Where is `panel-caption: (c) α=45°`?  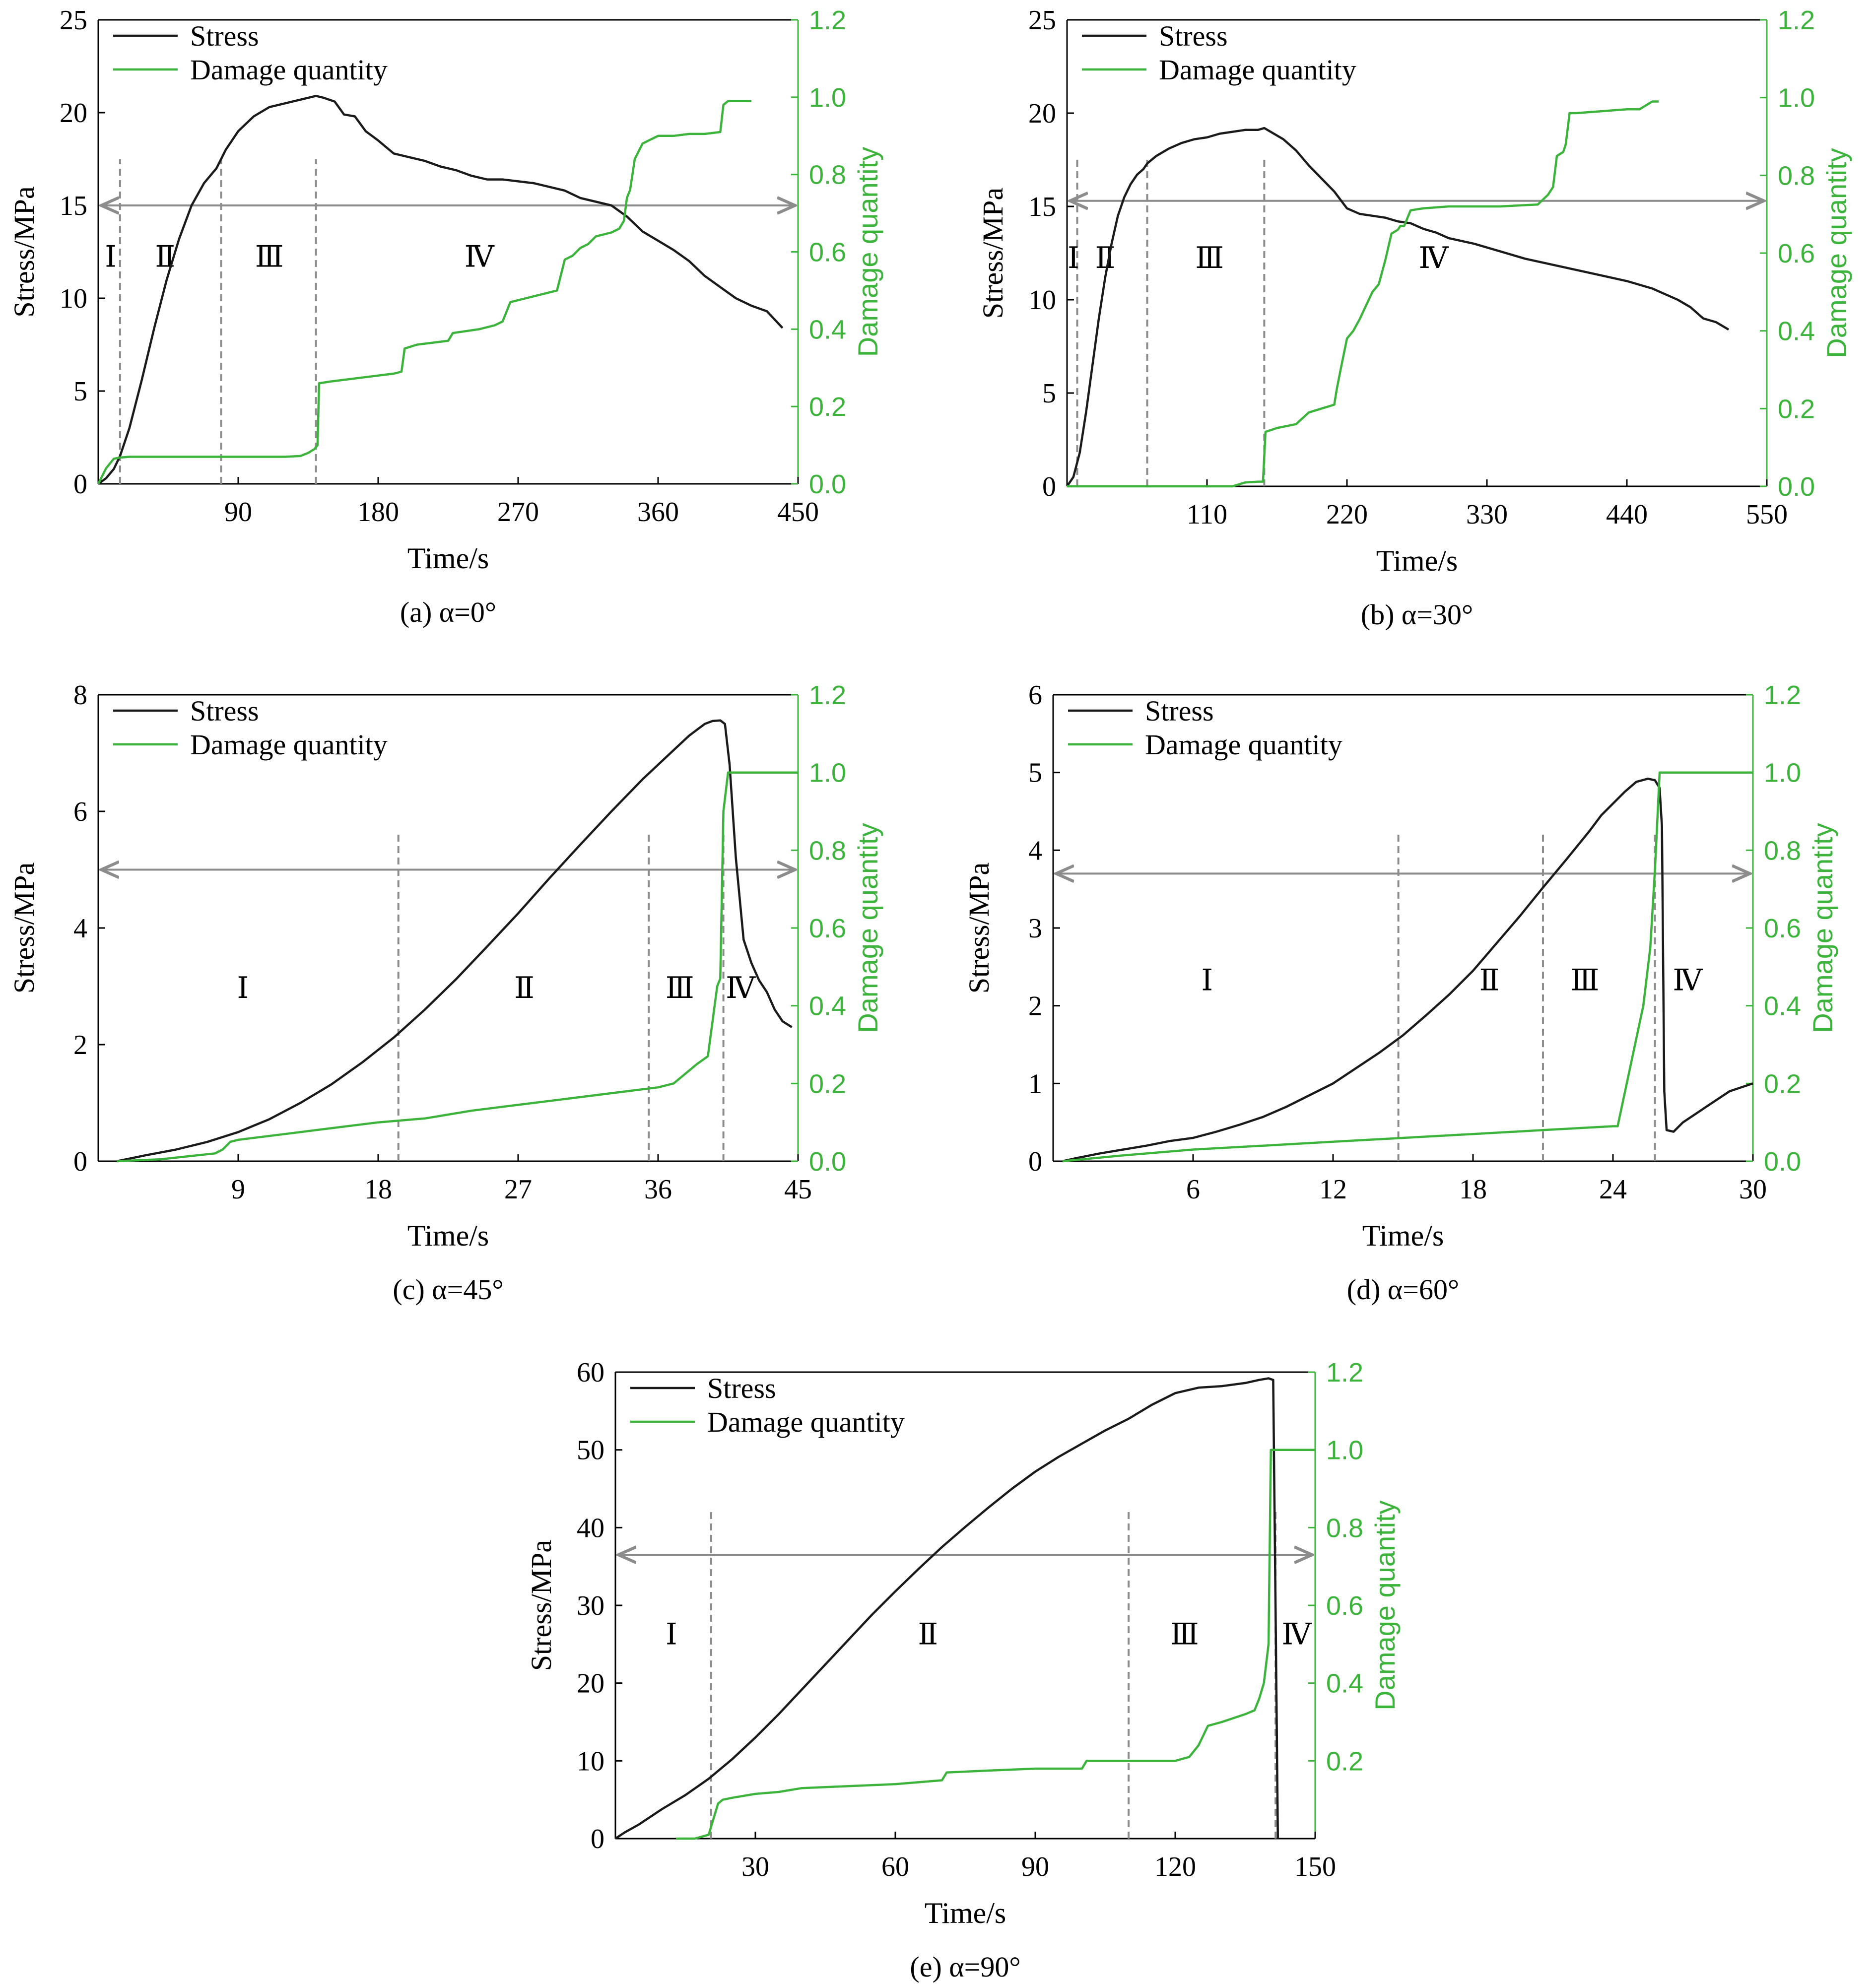
panel-caption: (c) α=45° is located at coordinates (448, 1289).